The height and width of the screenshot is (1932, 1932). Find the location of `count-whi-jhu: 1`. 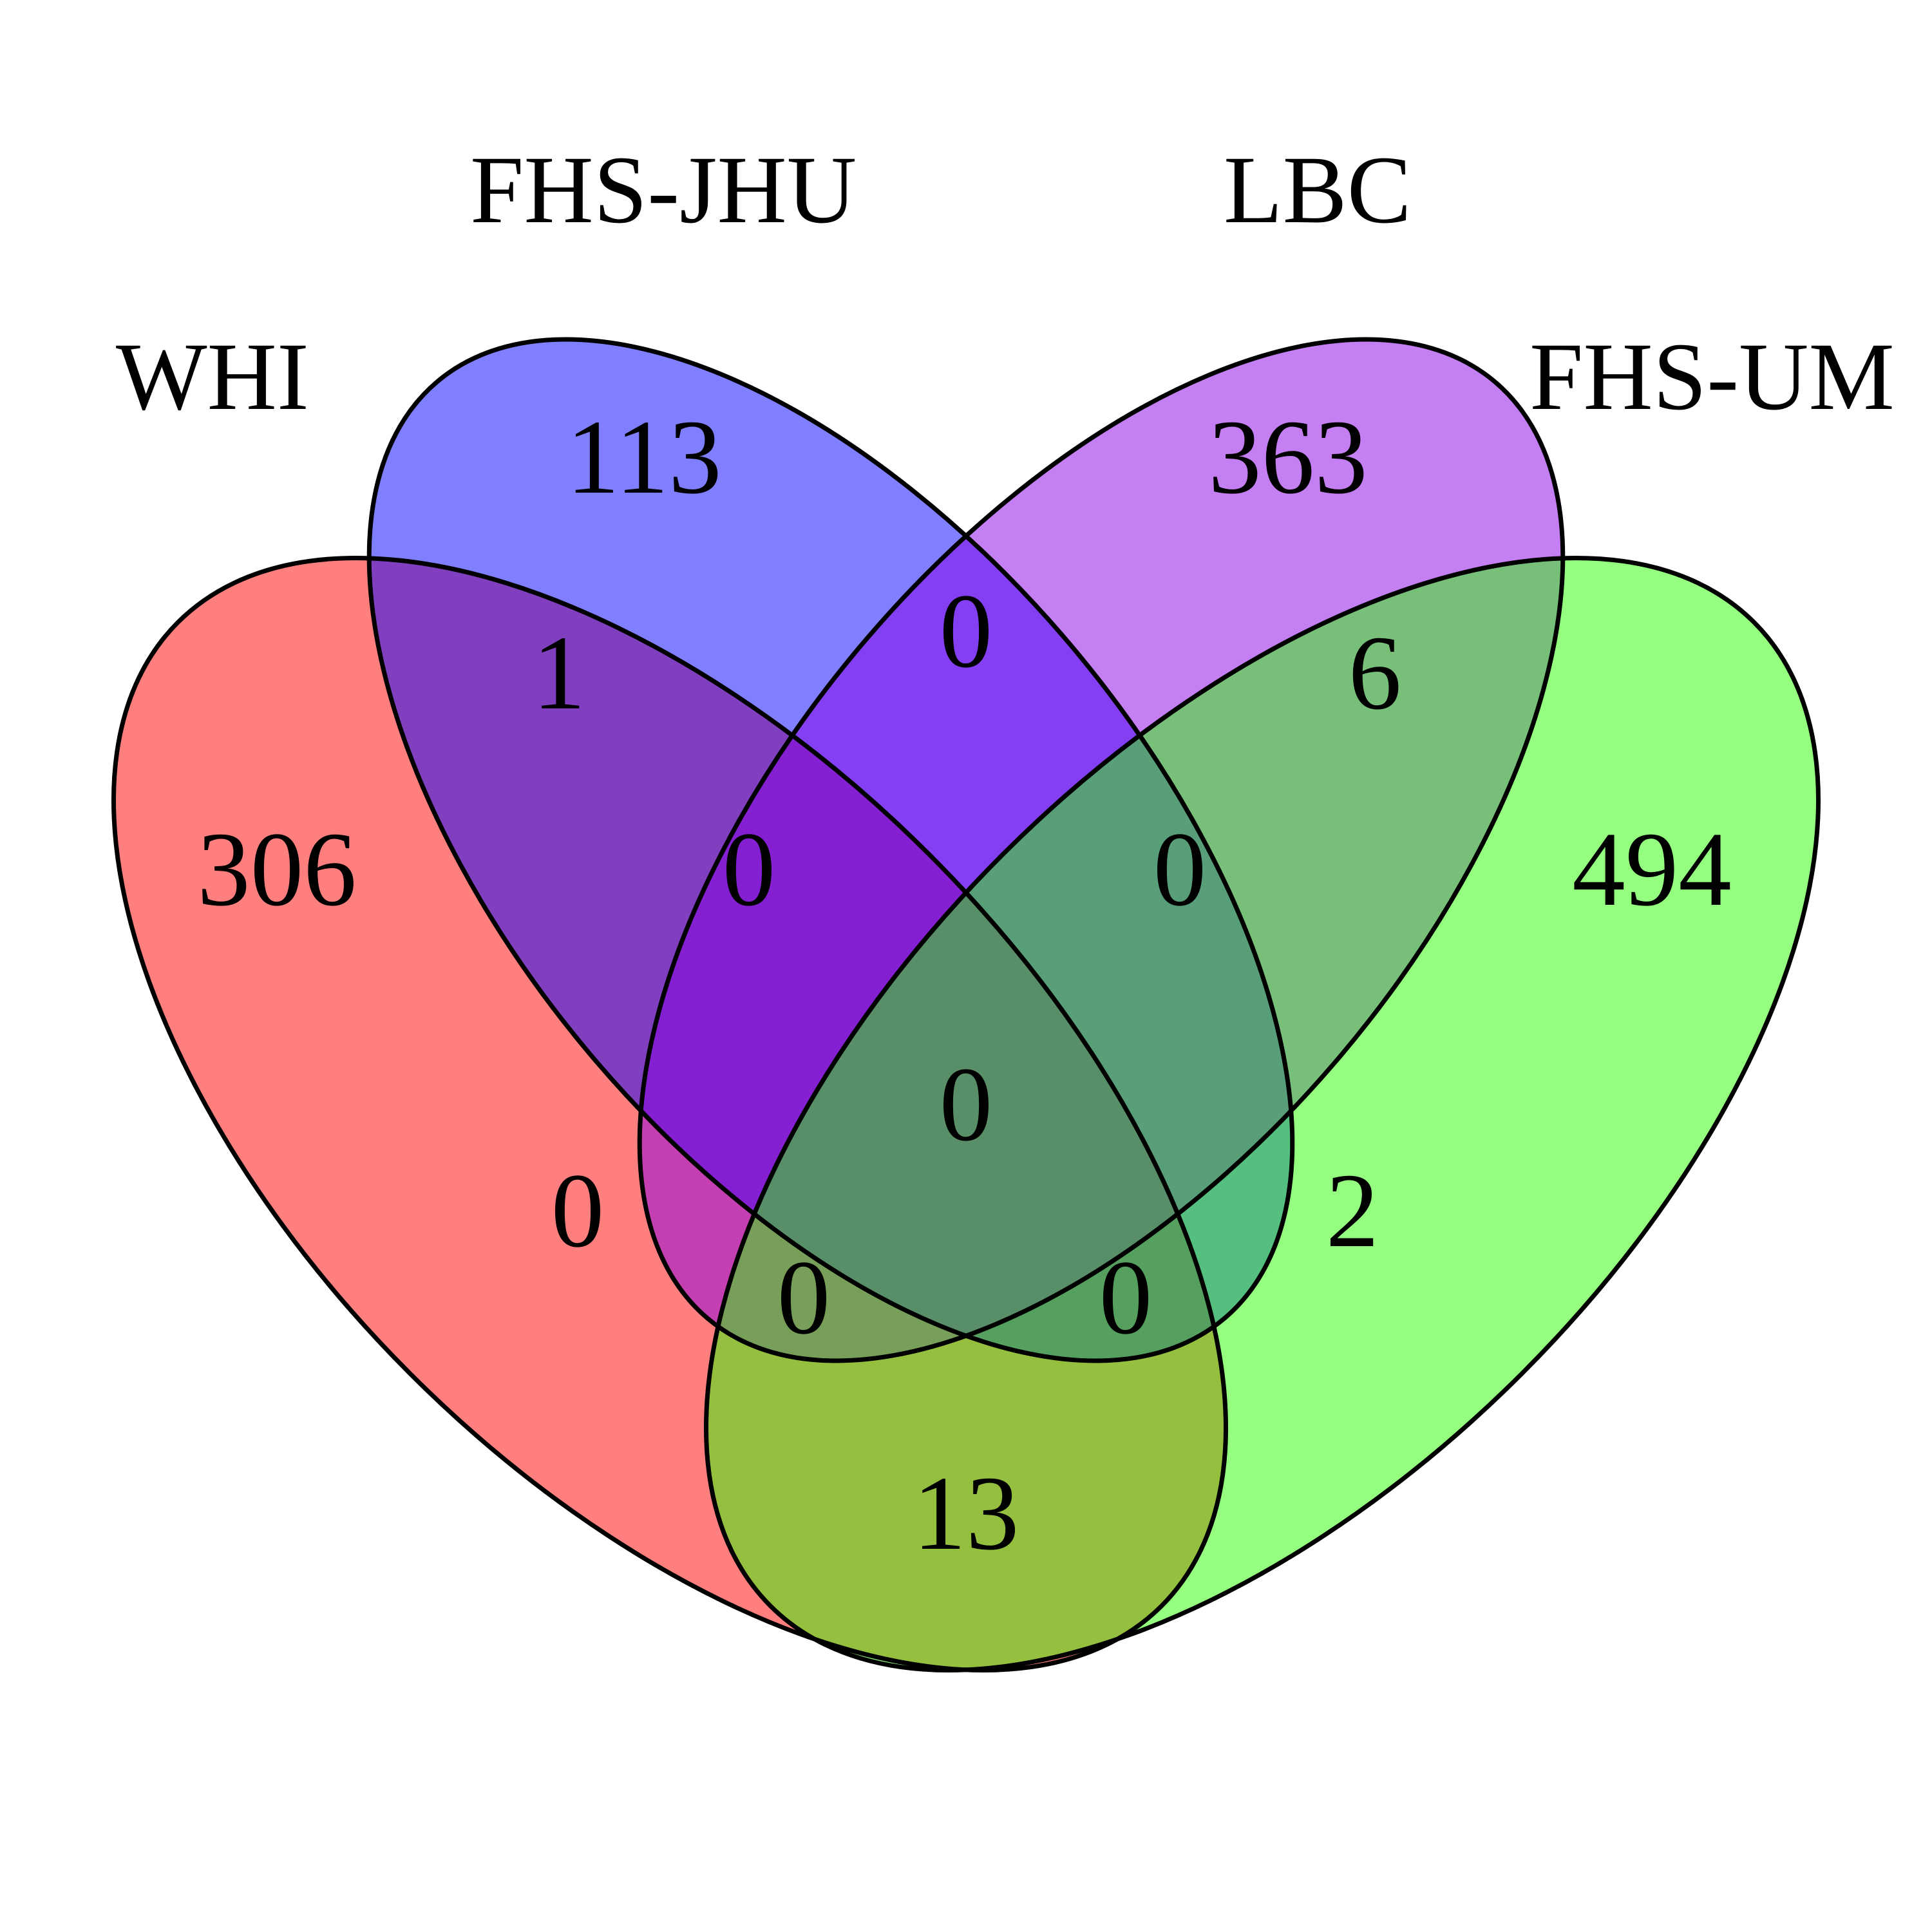

count-whi-jhu: 1 is located at coordinates (559, 673).